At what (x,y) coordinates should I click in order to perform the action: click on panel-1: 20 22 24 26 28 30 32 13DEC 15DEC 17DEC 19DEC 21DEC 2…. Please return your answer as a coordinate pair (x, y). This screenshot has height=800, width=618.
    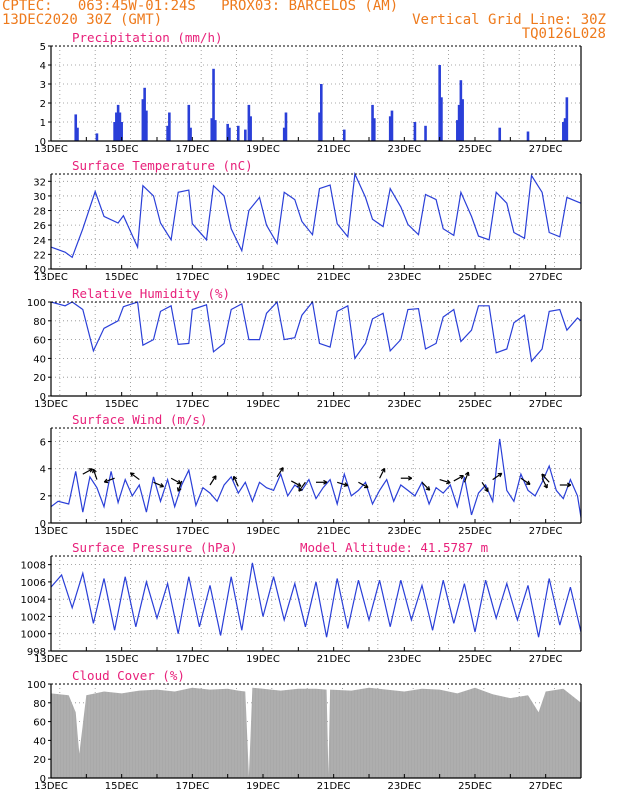
    Looking at the image, I should click on (307, 220).